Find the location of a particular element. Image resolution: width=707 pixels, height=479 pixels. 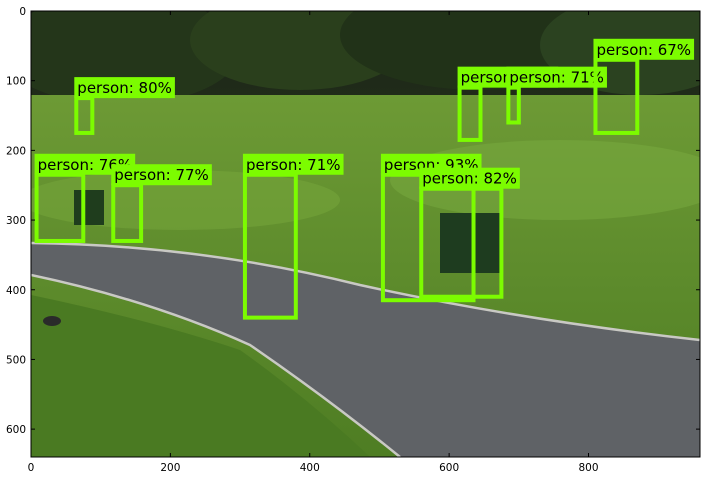

detection: person: 82% is located at coordinates (469, 233).